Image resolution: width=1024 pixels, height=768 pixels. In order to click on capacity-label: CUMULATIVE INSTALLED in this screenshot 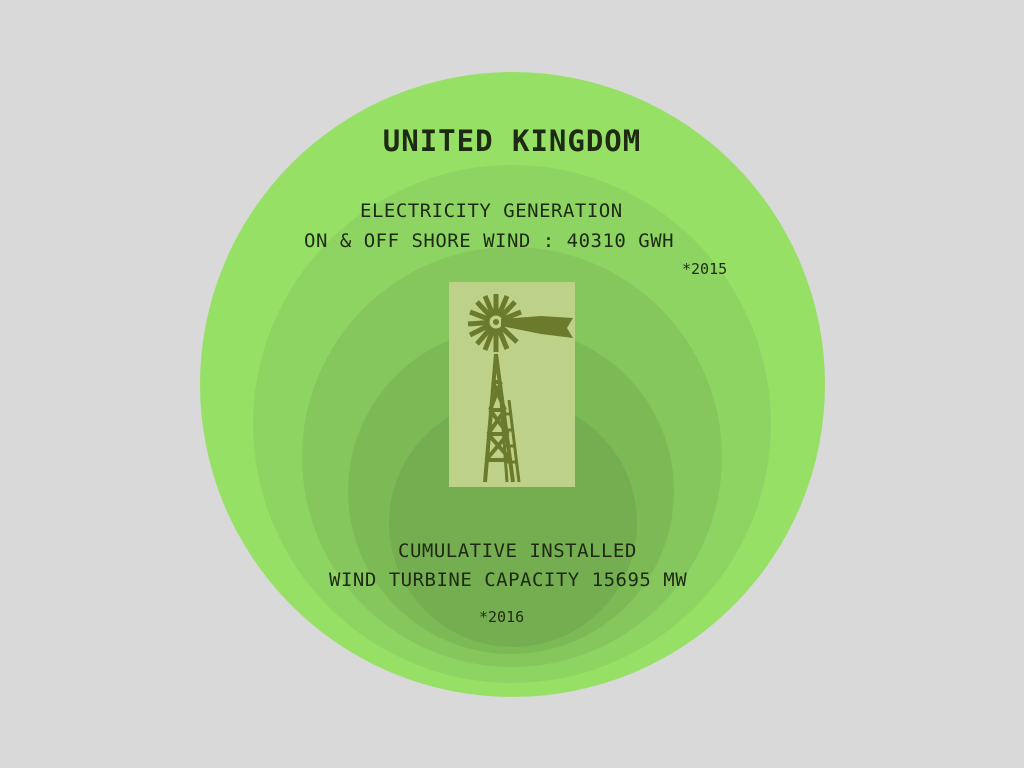, I will do `click(517, 551)`.